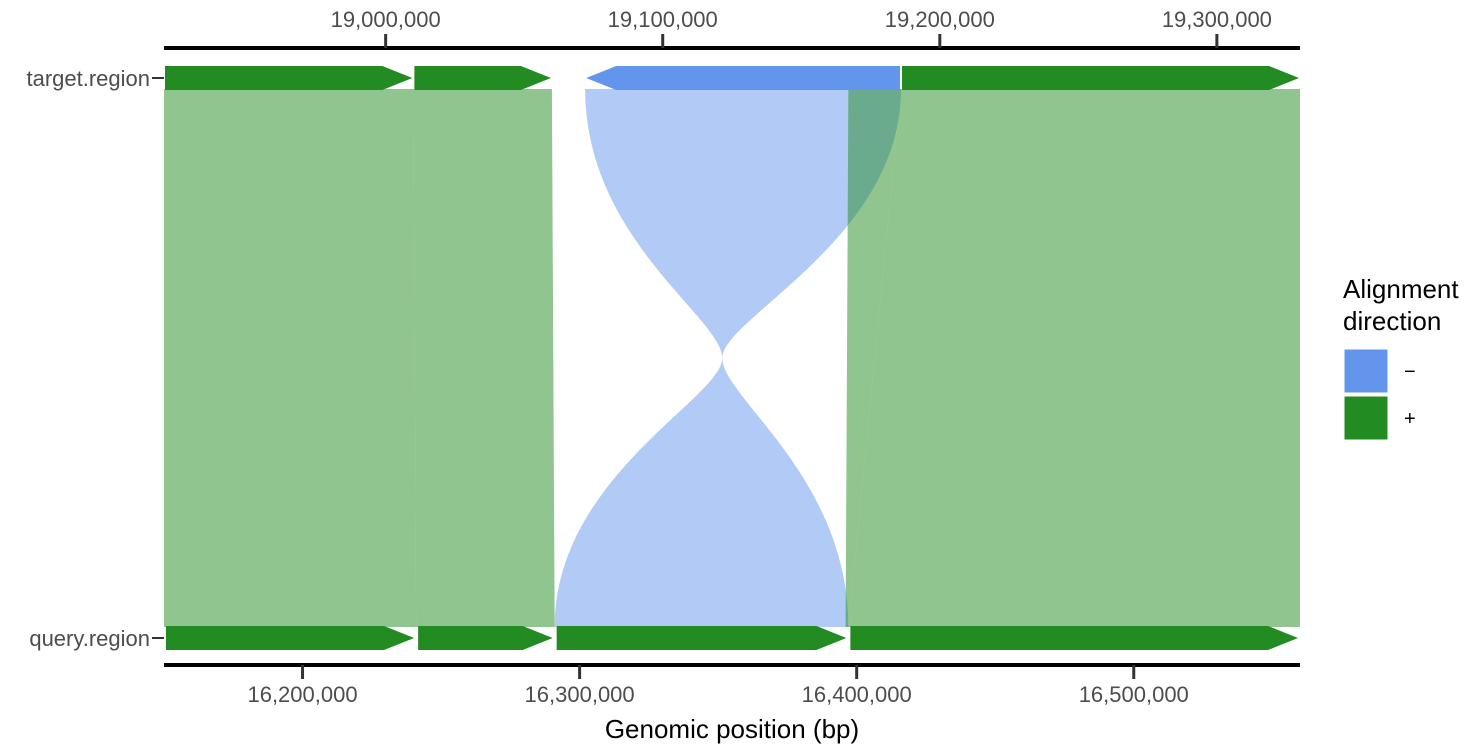 This screenshot has width=1483, height=751. I want to click on query-axis-ticks: 16,200,000 16,300,000 16,400,000 16,500,000, so click(718, 686).